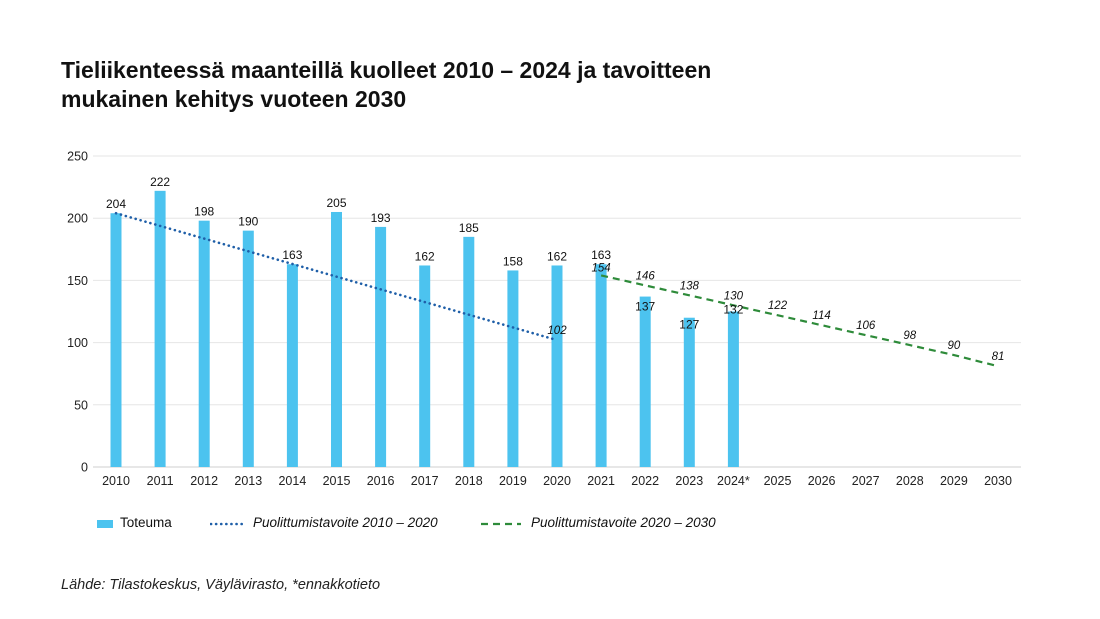 The width and height of the screenshot is (1100, 619). Describe the element at coordinates (146, 522) in the screenshot. I see `legend-label-actual: Toteuma` at that location.